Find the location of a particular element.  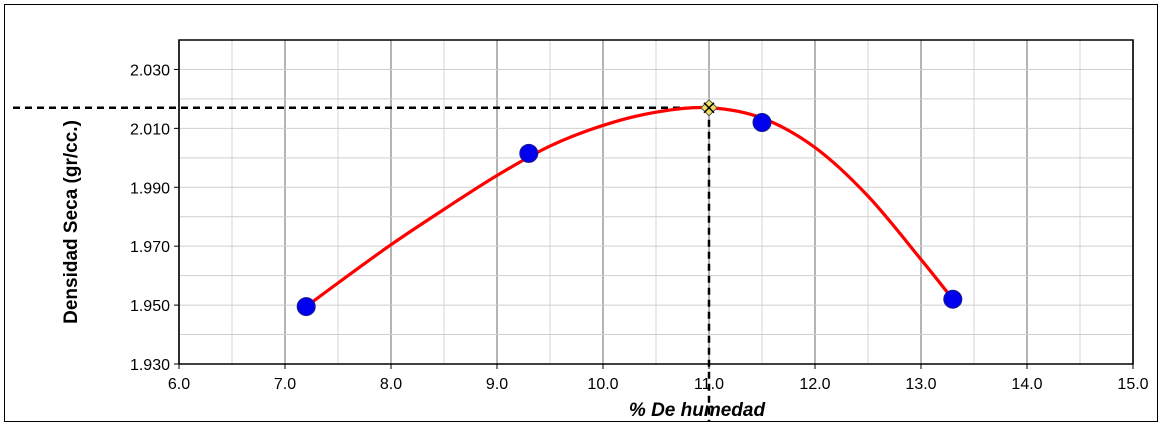

y-tick-label: 2.010 is located at coordinates (150, 129).